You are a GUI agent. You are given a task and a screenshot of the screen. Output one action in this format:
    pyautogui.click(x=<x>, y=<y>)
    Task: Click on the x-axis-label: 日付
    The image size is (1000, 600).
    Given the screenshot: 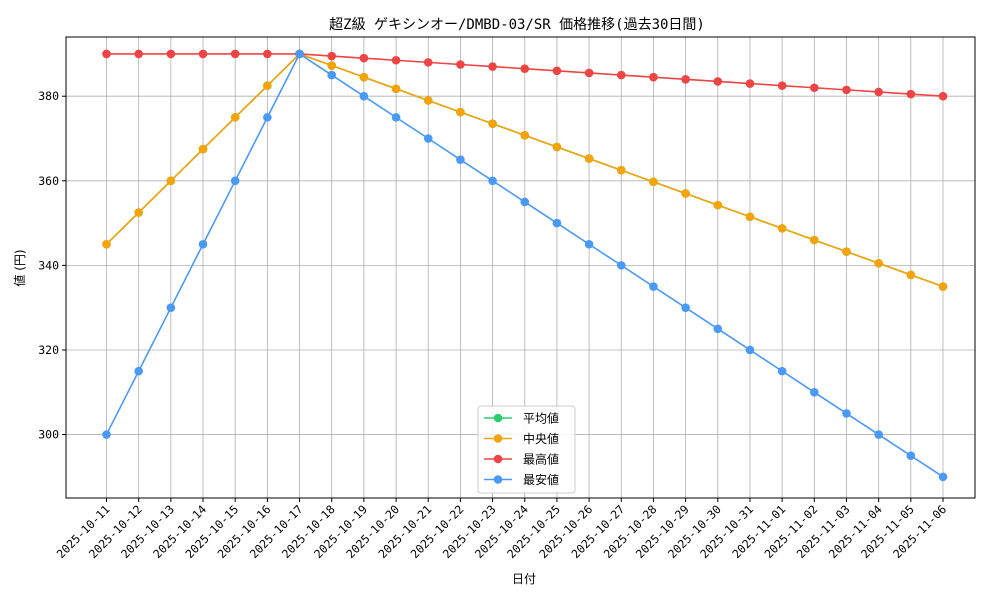 What is the action you would take?
    pyautogui.click(x=524, y=579)
    